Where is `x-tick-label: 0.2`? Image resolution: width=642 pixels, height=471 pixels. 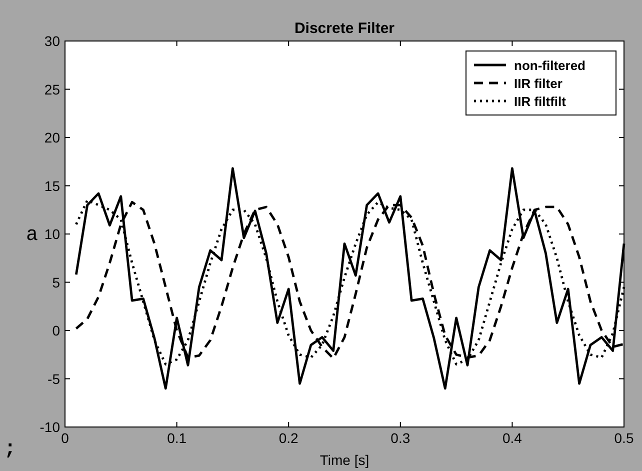
x-tick-label: 0.2 is located at coordinates (288, 438).